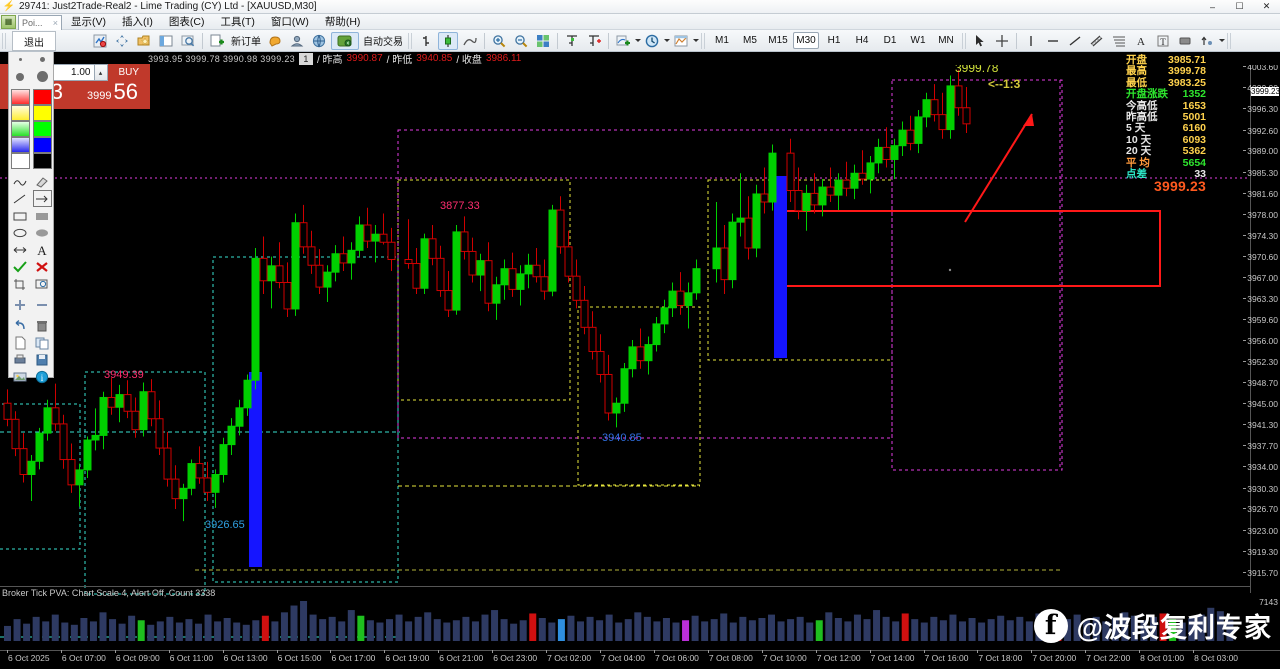 This screenshot has width=1280, height=669. I want to click on color-swatch-white, so click(20, 161).